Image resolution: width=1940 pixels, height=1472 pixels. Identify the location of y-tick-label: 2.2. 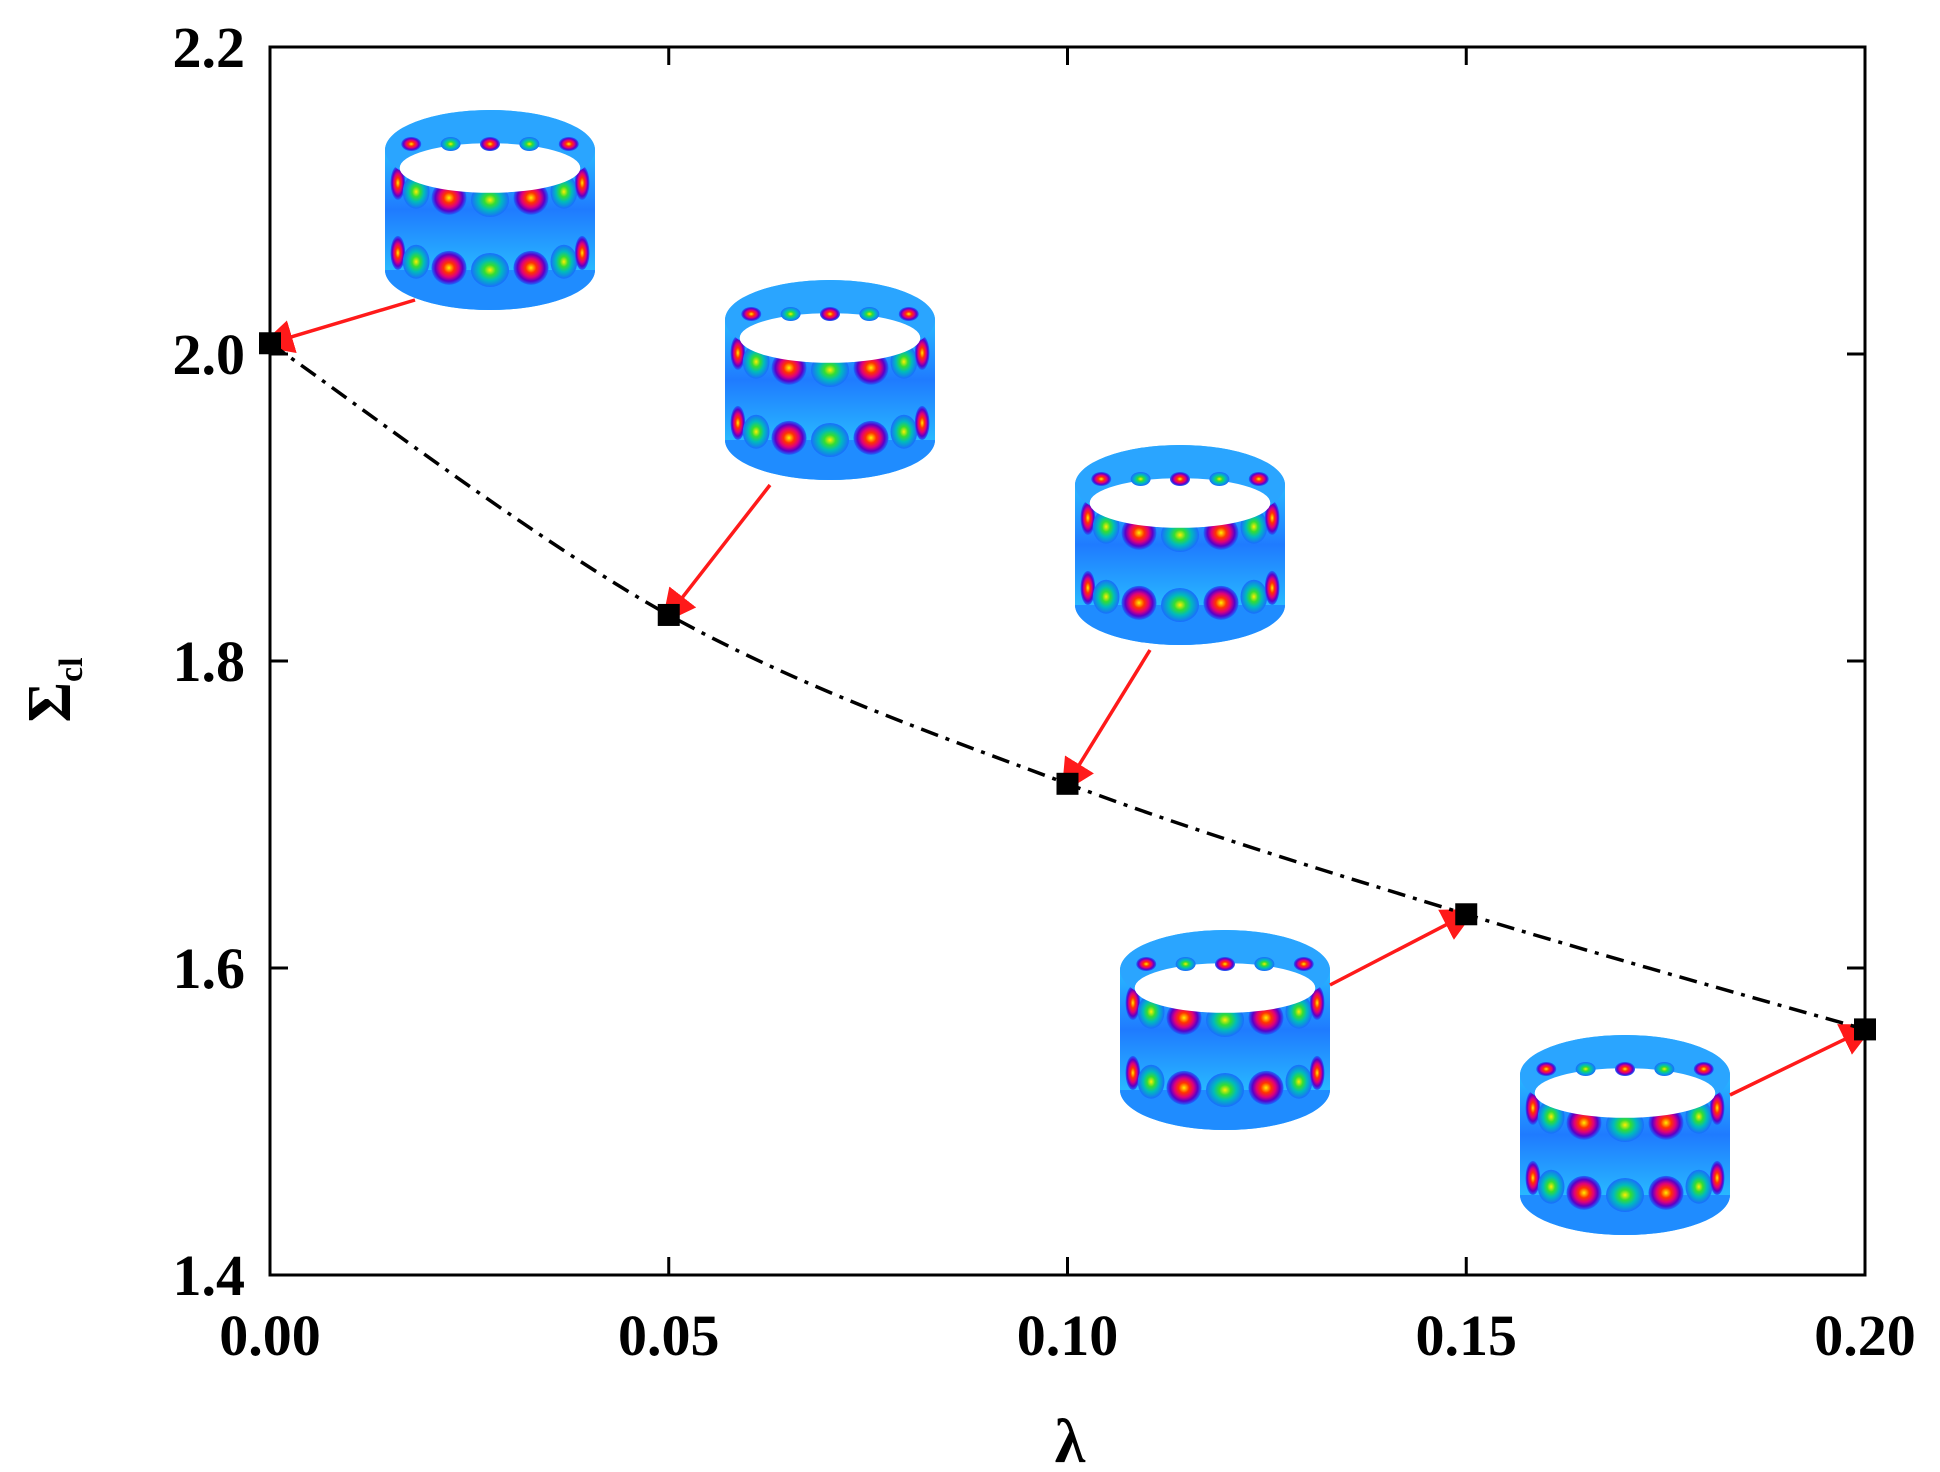
(209, 47).